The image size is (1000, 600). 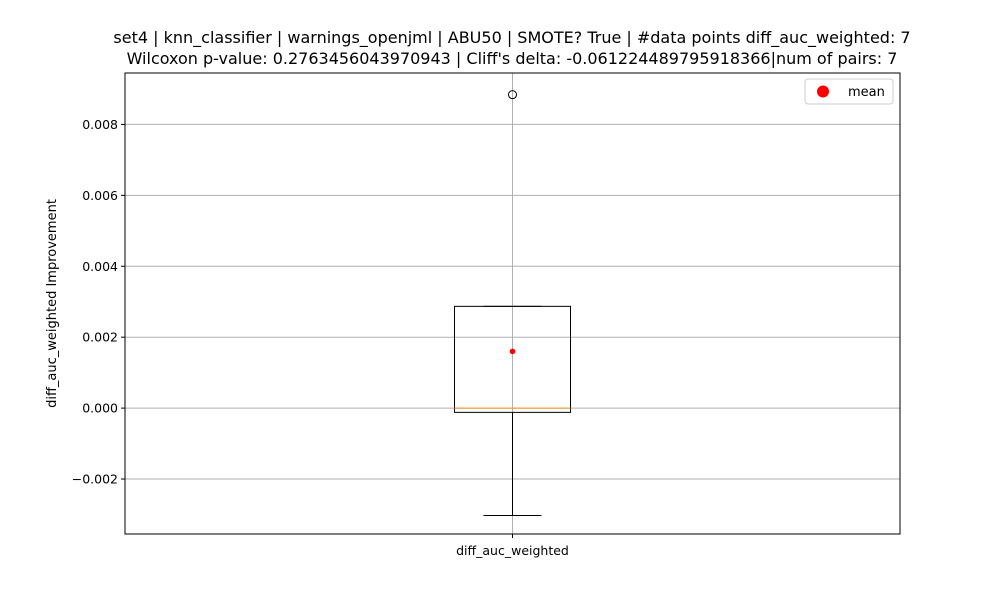 What do you see at coordinates (512, 95) in the screenshot?
I see `outlier-point` at bounding box center [512, 95].